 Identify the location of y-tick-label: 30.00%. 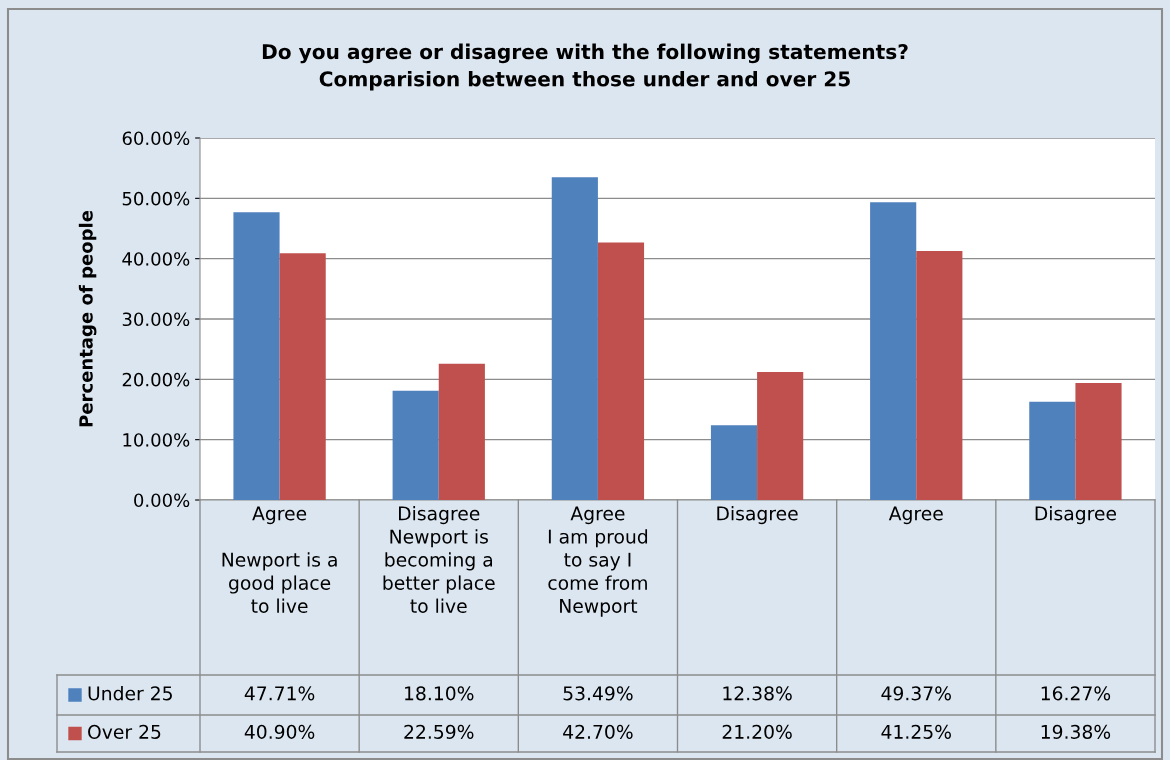
(156, 319).